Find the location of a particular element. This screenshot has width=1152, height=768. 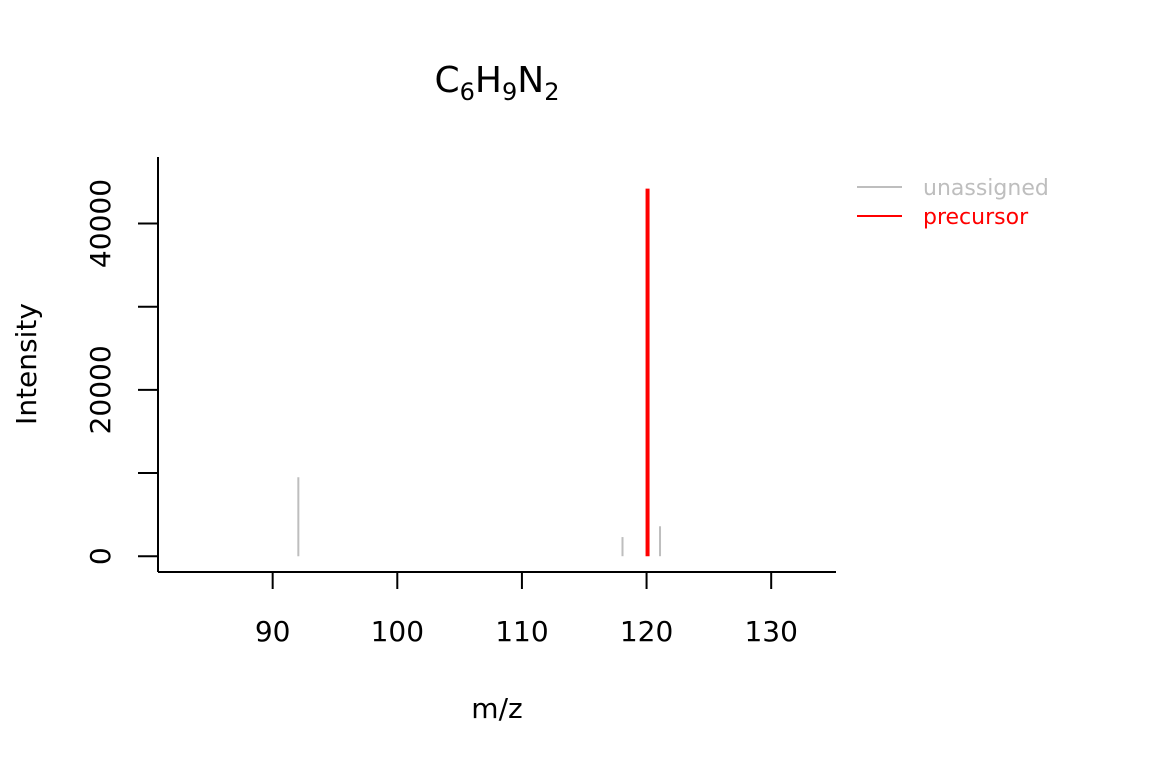

x-axis-ticks: 90 100 110 120 130 is located at coordinates (526, 610).